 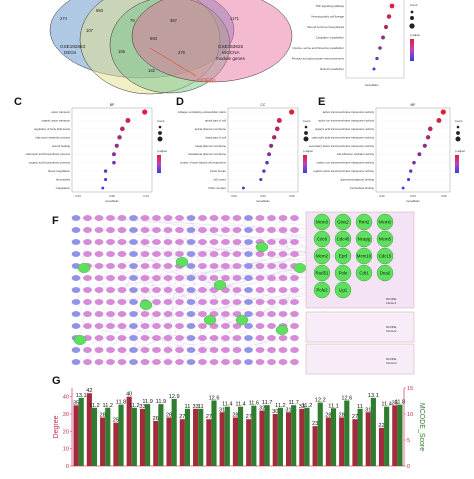 What do you see at coordinates (160, 127) in the screenshot?
I see `go-legend-dot` at bounding box center [160, 127].